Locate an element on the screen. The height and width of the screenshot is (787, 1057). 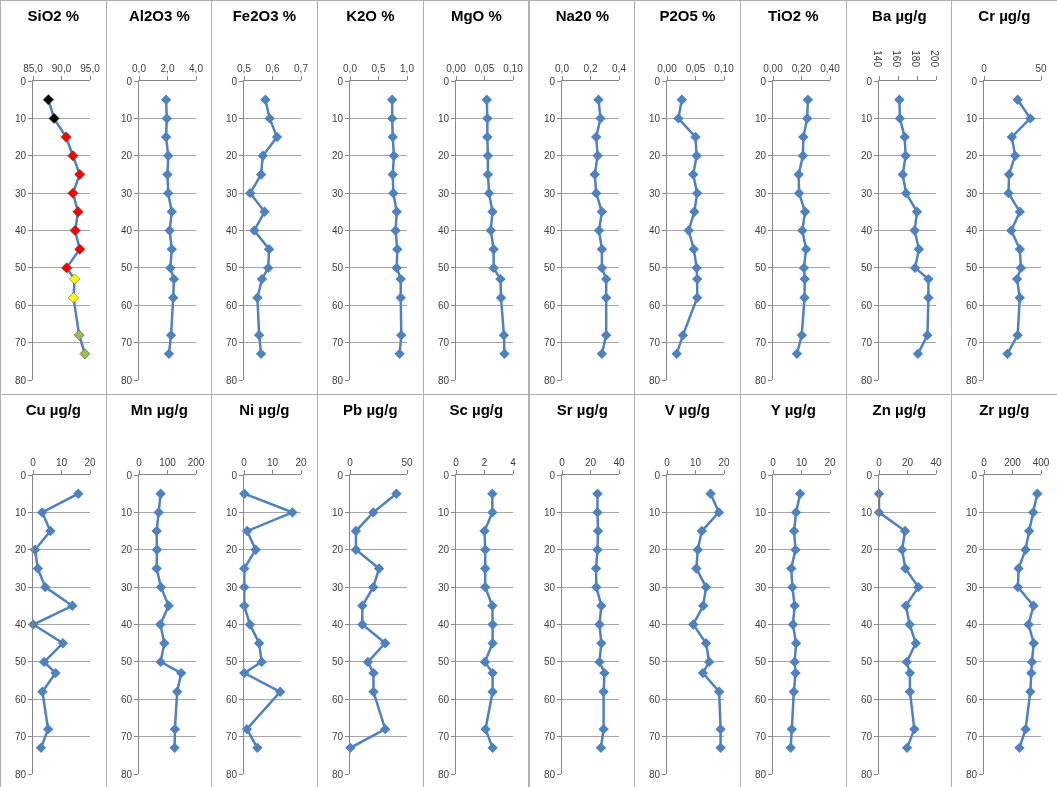
x-tick-label: 0,5 is located at coordinates (378, 68).